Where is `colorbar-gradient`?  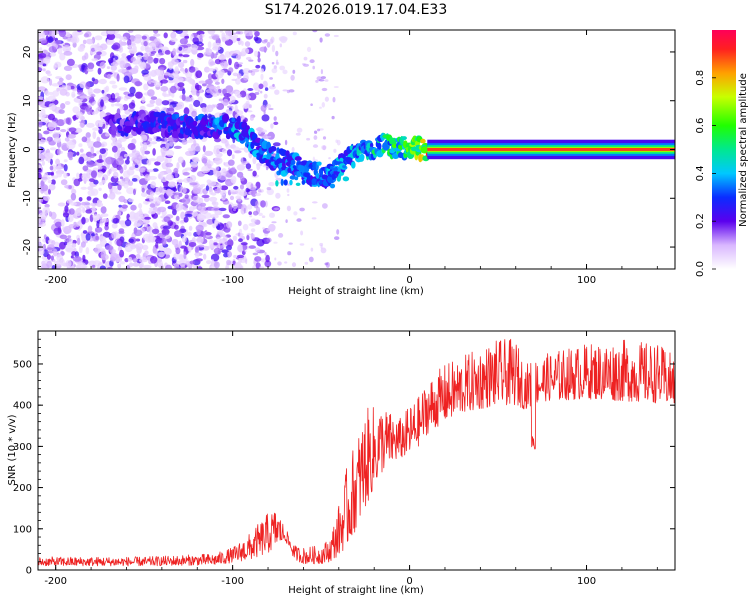 colorbar-gradient is located at coordinates (724, 149).